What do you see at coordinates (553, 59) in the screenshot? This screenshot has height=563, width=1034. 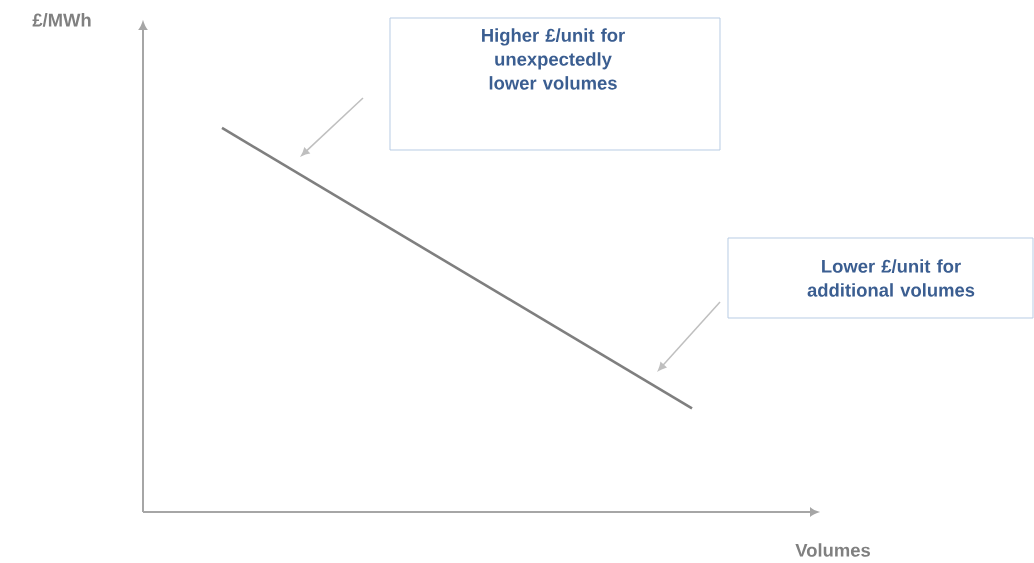 I see `text: Higher £/unit for unexpectedly lower volumes` at bounding box center [553, 59].